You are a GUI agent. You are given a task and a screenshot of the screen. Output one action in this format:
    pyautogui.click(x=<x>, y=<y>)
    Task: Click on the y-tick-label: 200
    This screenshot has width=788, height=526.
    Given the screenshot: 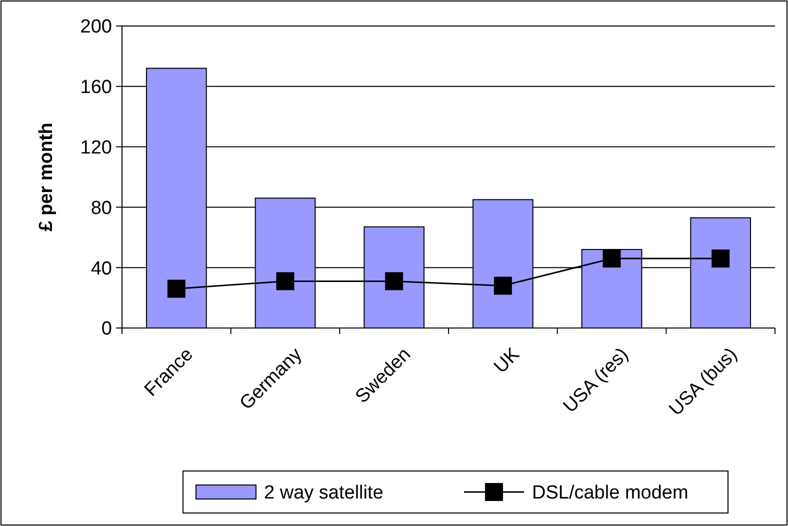 What is the action you would take?
    pyautogui.click(x=96, y=27)
    